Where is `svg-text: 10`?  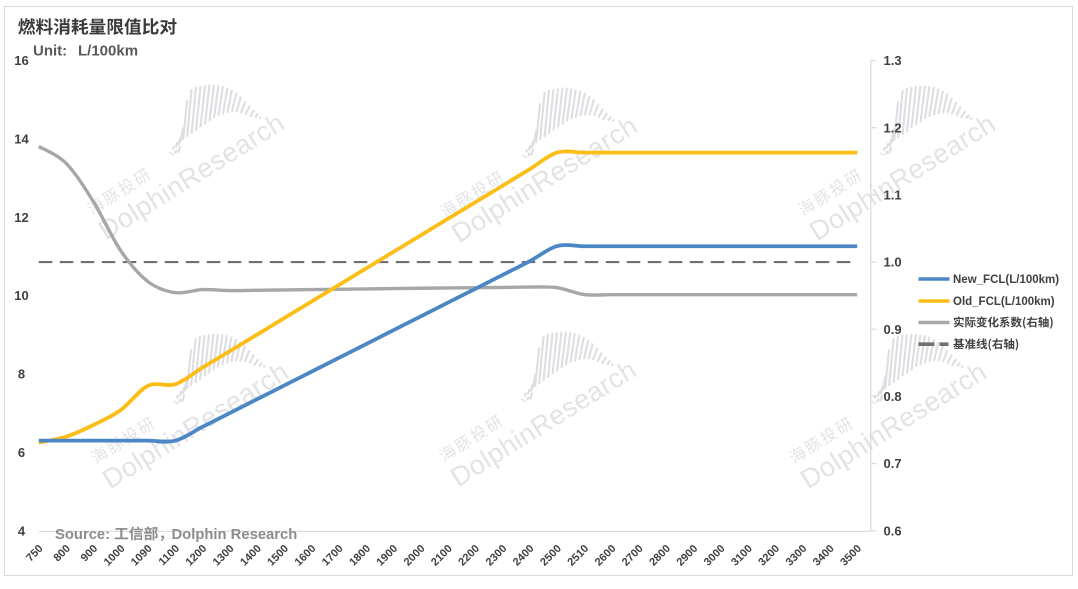 svg-text: 10 is located at coordinates (21, 295).